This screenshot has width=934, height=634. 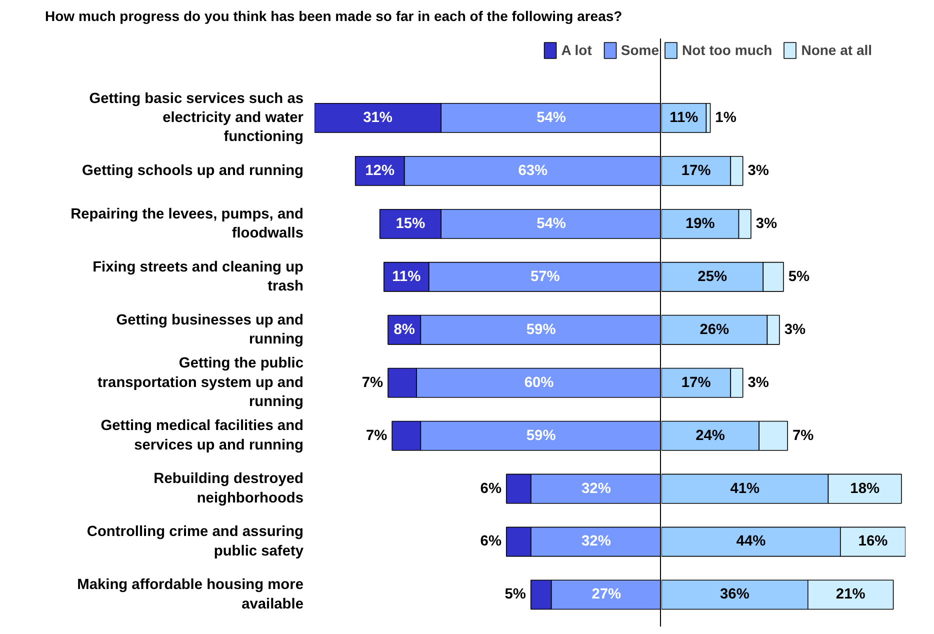 I want to click on y-tick-label: Getting businesses up and running, so click(x=210, y=330).